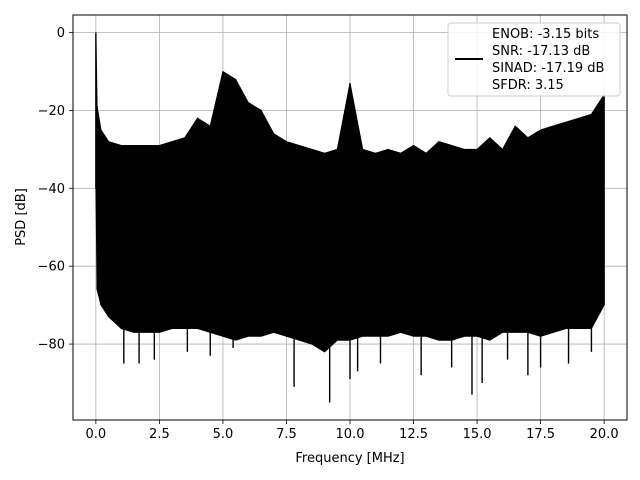 The image size is (640, 480). I want to click on legend-entry-sinad: SINAD: -17.19 dB, so click(548, 68).